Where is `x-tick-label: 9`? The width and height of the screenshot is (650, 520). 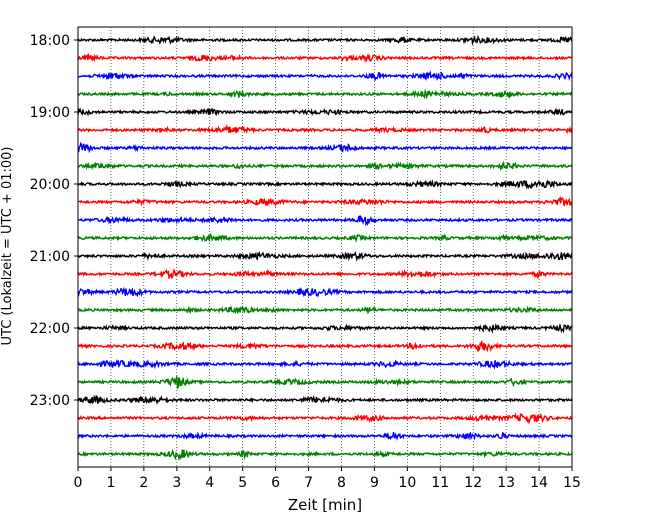
x-tick-label: 9 is located at coordinates (374, 483).